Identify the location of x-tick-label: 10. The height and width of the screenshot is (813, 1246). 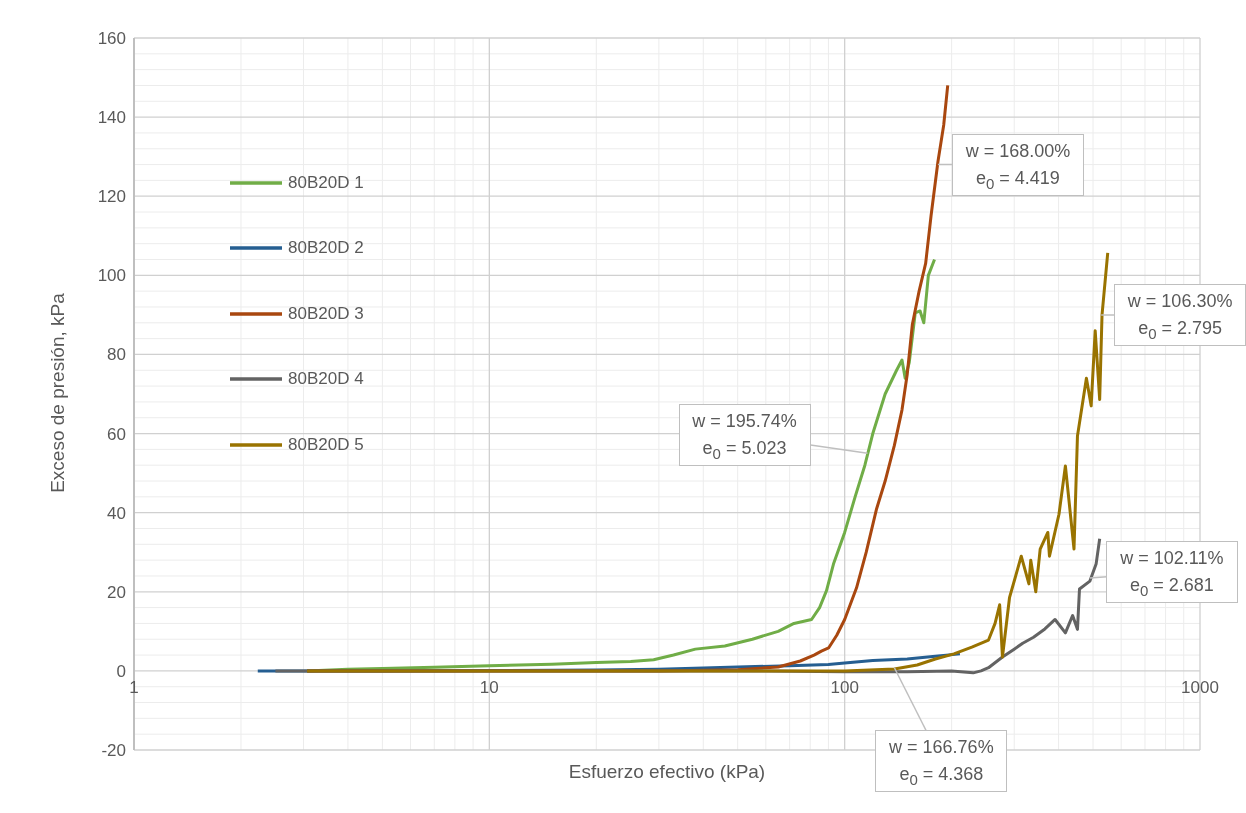
(489, 687).